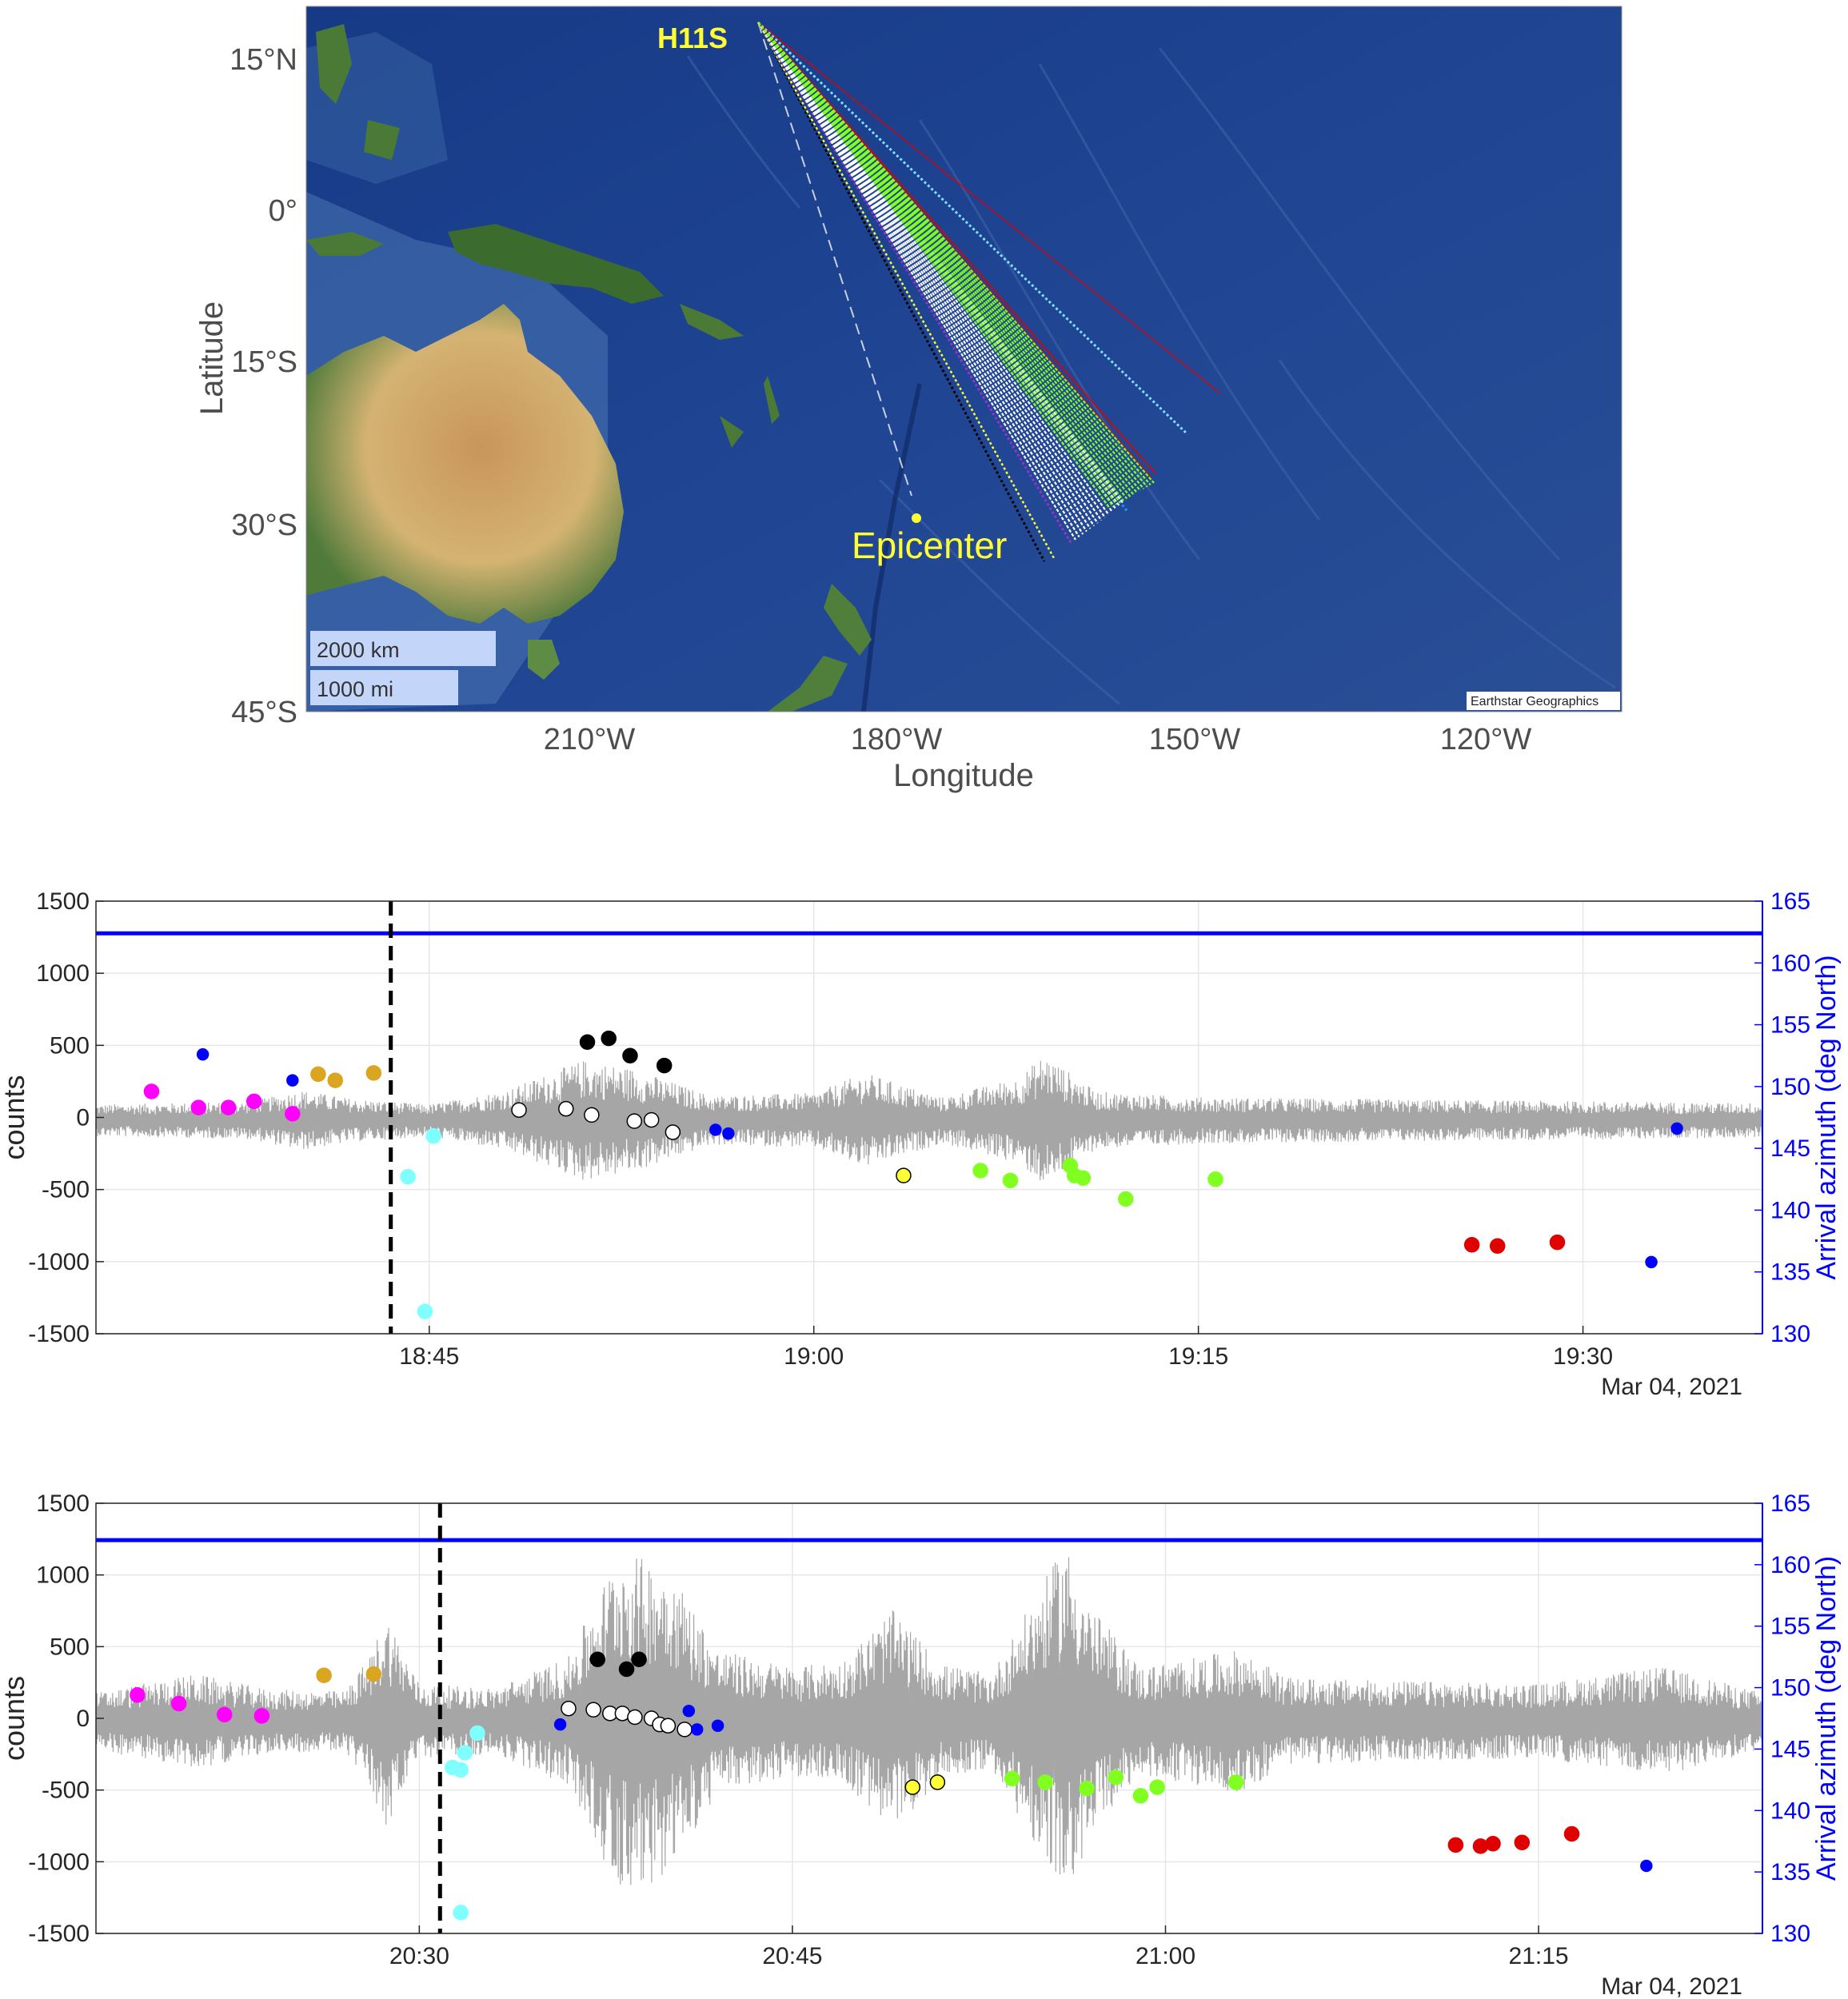 The height and width of the screenshot is (1999, 1848). Describe the element at coordinates (403, 648) in the screenshot. I see `scale-bar-km` at that location.